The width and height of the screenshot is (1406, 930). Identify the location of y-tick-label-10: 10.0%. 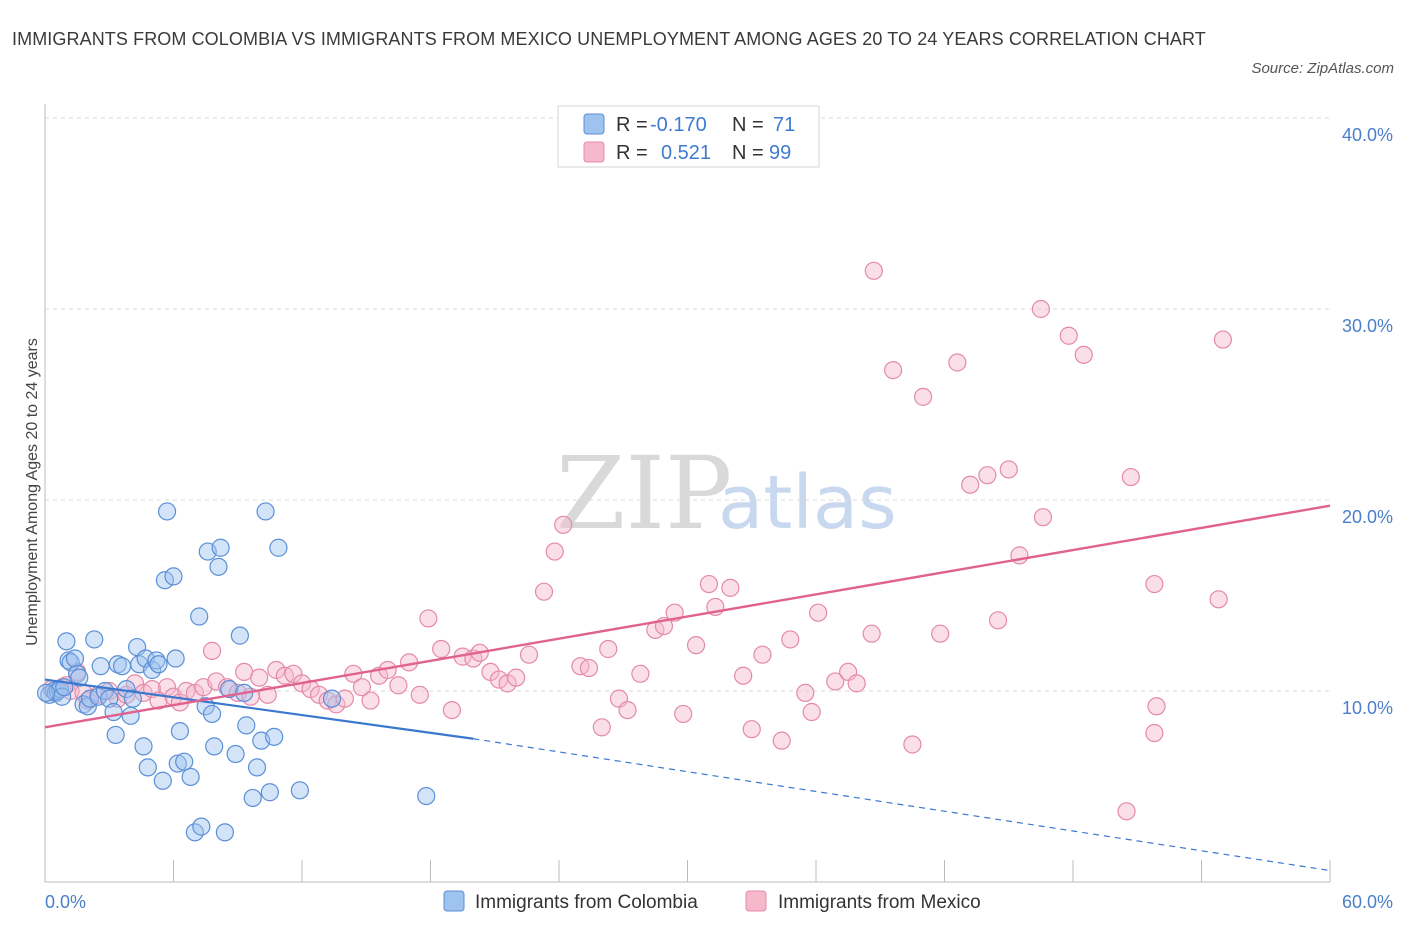
(1367, 708).